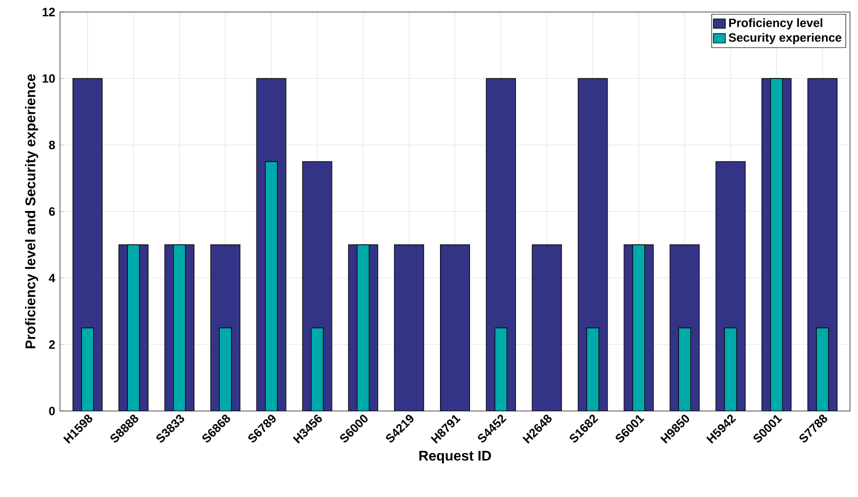  I want to click on y-tick-label: 12, so click(48, 12).